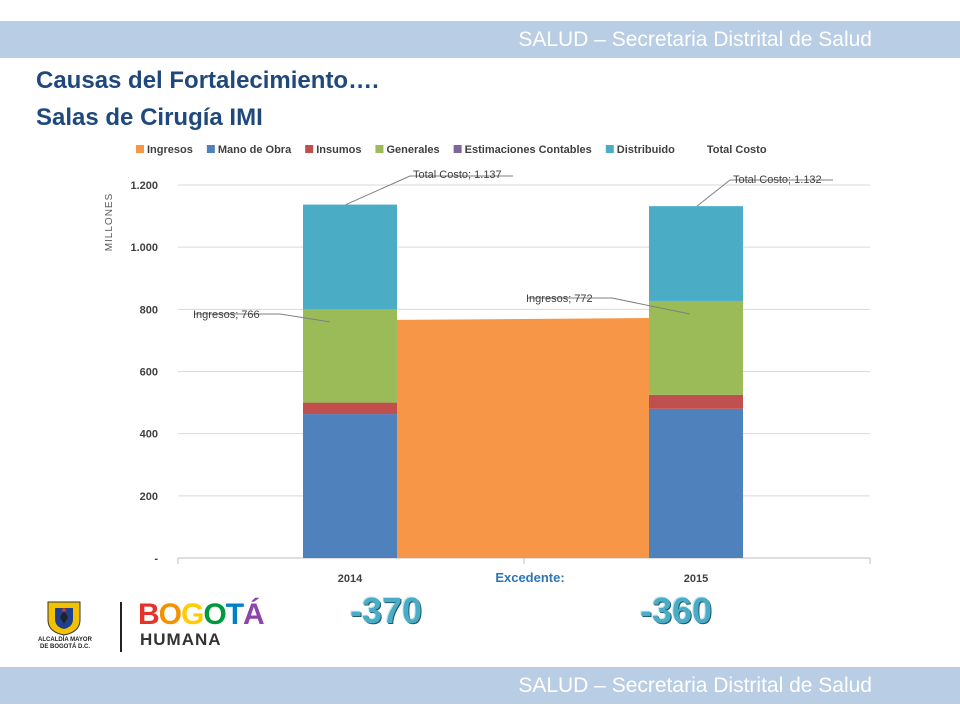 The height and width of the screenshot is (720, 960). I want to click on excedente-label: Excedente:, so click(530, 577).